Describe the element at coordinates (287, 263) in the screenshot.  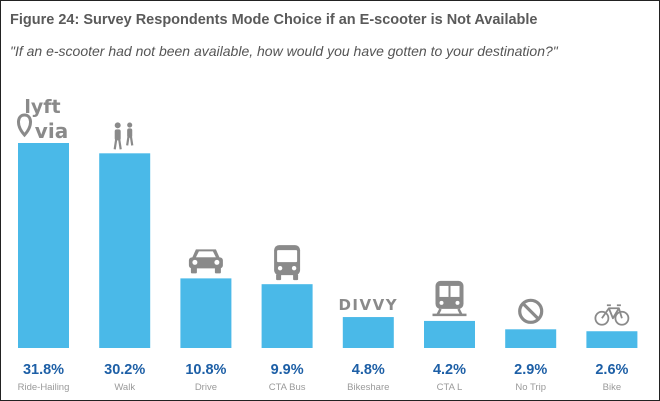
I see `bus-icon` at that location.